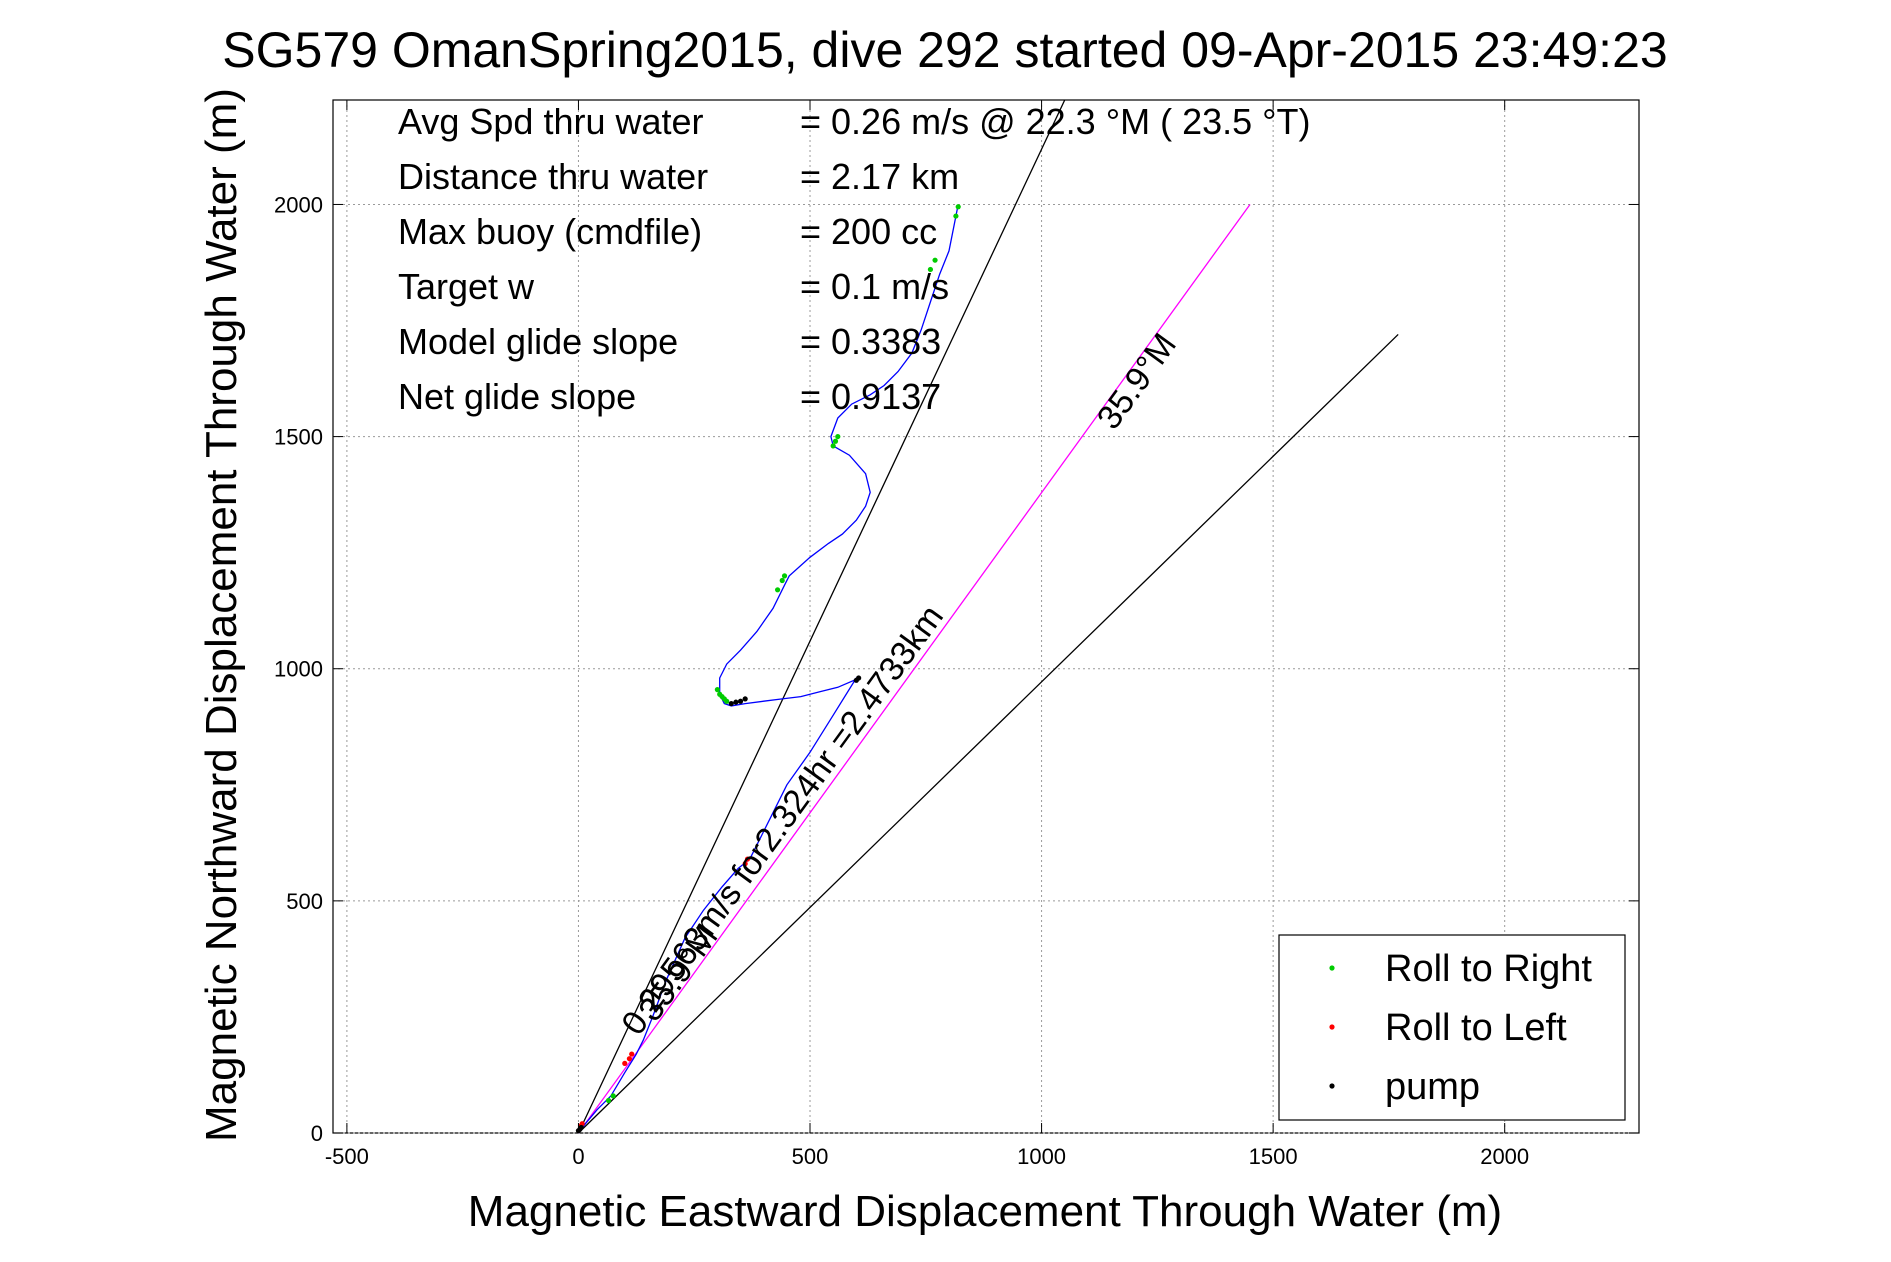  I want to click on x-tick-label: 1500, so click(1273, 1156).